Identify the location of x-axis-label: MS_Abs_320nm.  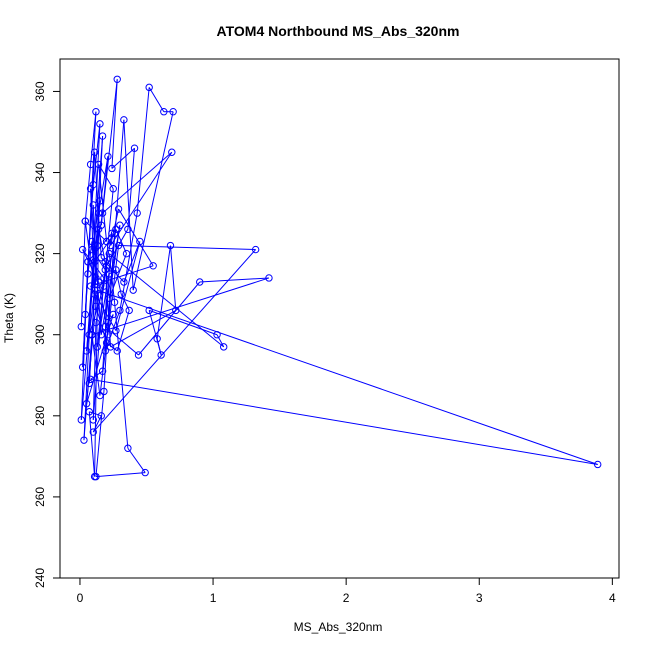
(338, 627).